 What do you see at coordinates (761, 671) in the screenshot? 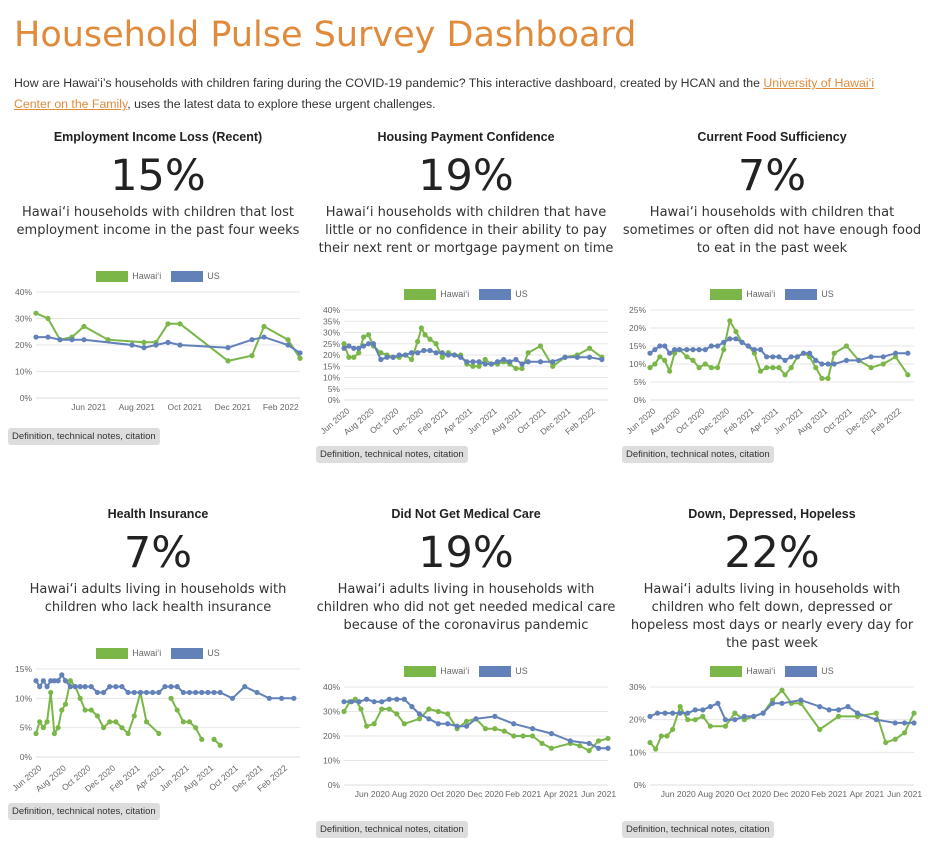
I see `legend-label-hawaii: Hawai‘i` at bounding box center [761, 671].